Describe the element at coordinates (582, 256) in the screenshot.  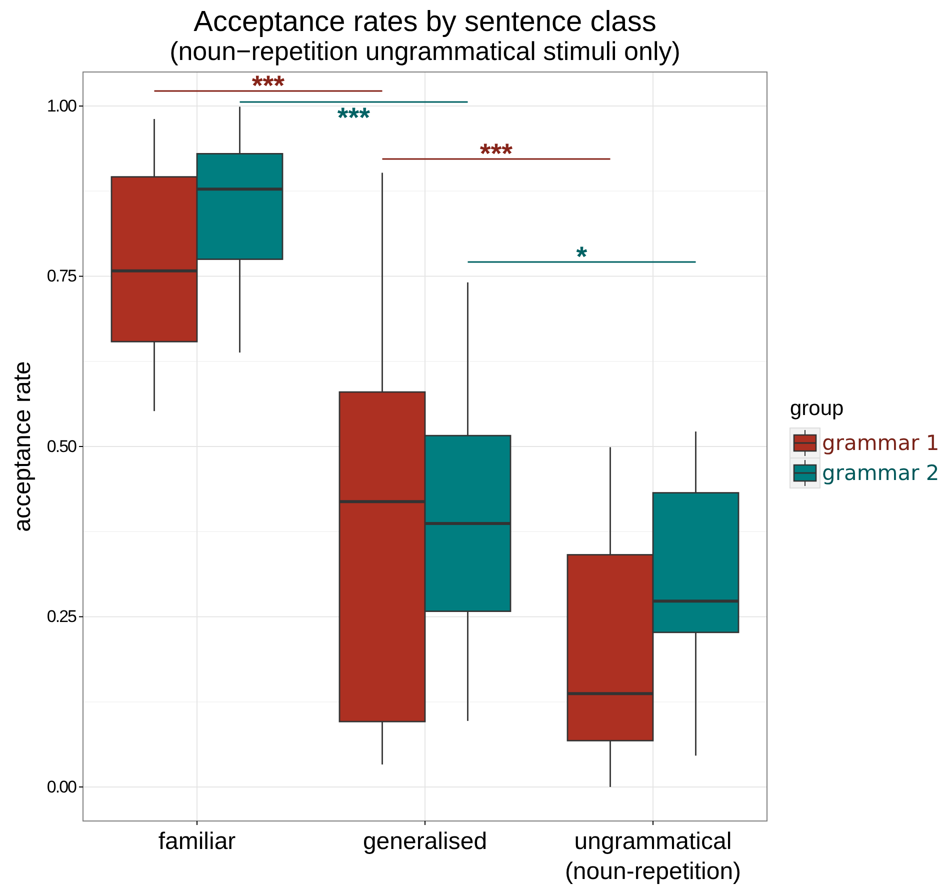
I see `annotation: *` at that location.